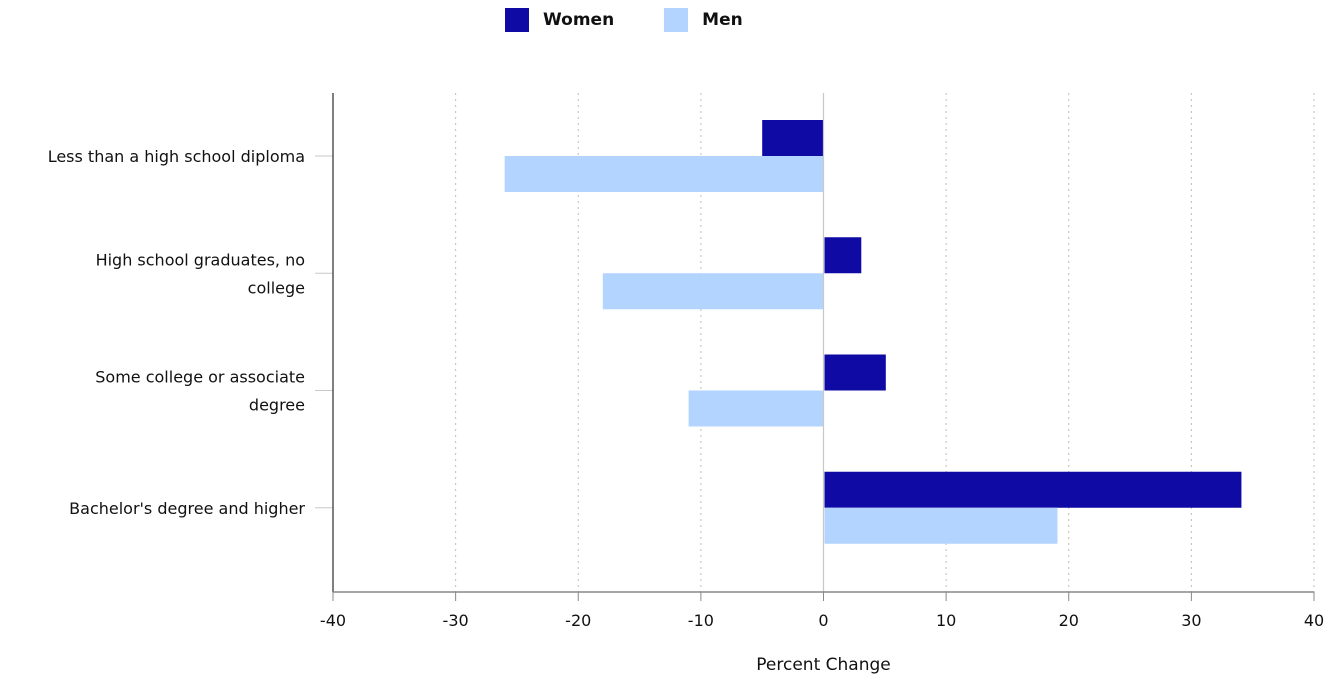  Describe the element at coordinates (676, 20) in the screenshot. I see `legend-swatch-men` at that location.